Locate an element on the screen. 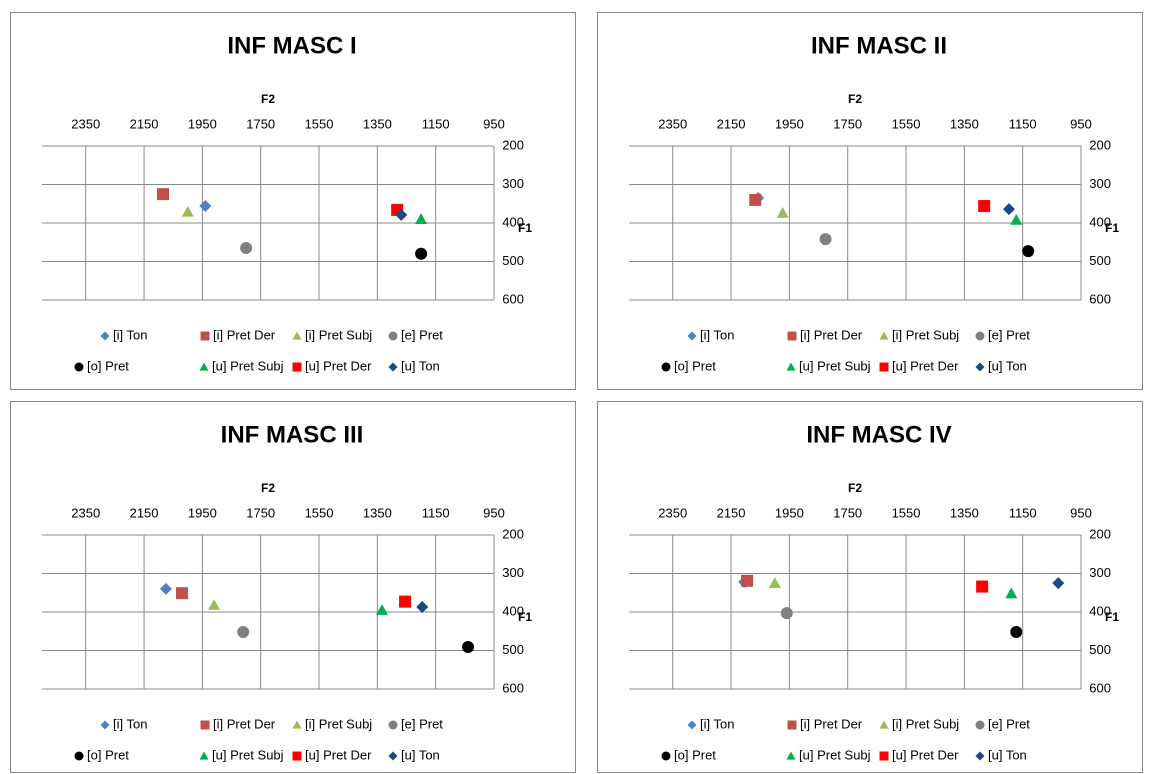 This screenshot has width=1151, height=774. legend-label: [i] Pret Der is located at coordinates (831, 723).